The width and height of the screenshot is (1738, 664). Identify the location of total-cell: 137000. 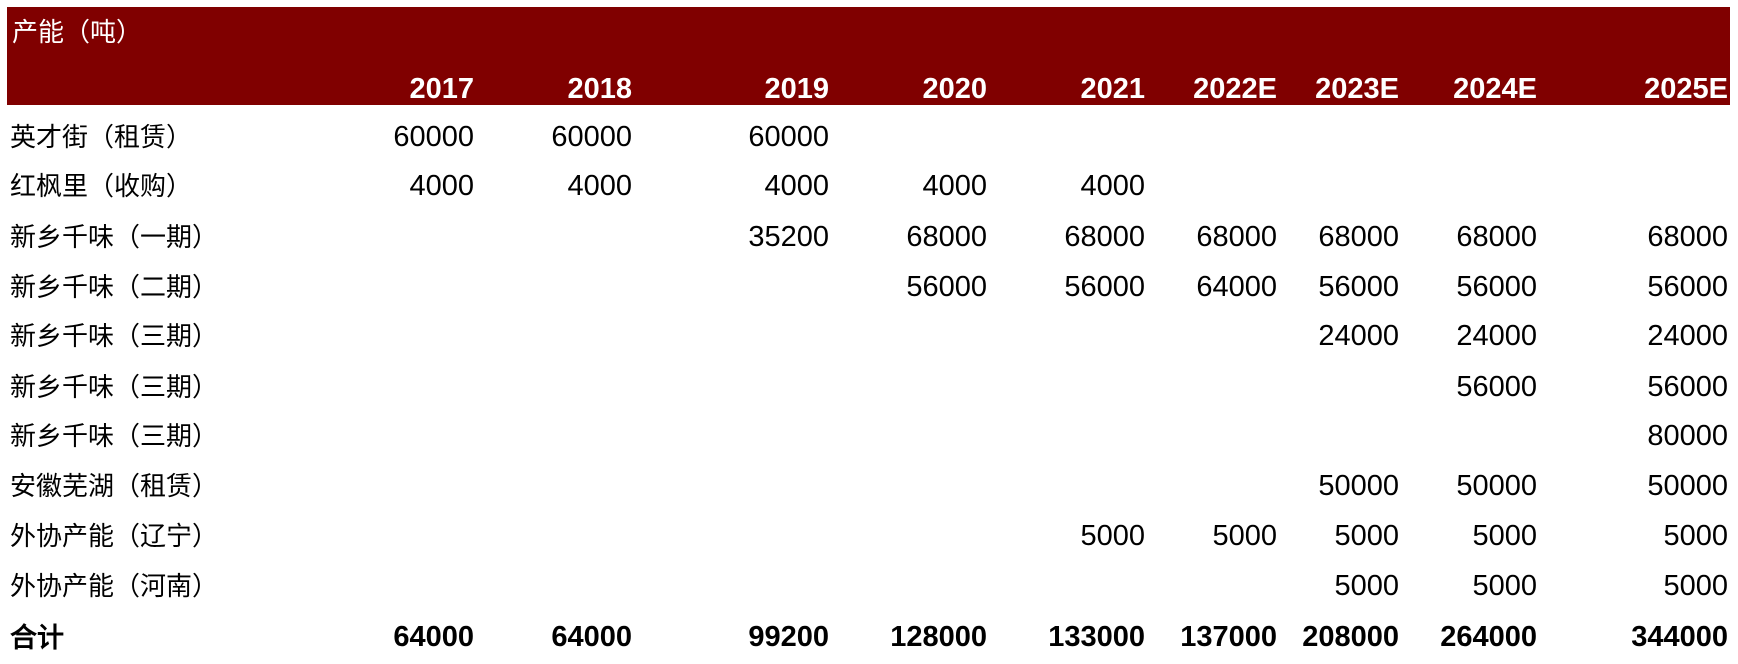
(1228, 637).